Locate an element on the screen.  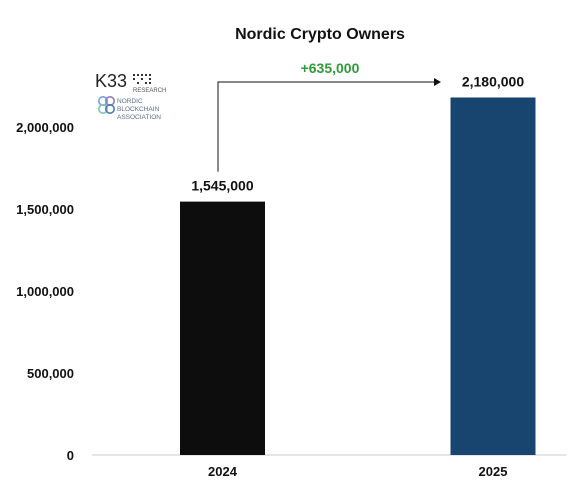
data-labels: 1,545,000 2,180,000 is located at coordinates (357, 133).